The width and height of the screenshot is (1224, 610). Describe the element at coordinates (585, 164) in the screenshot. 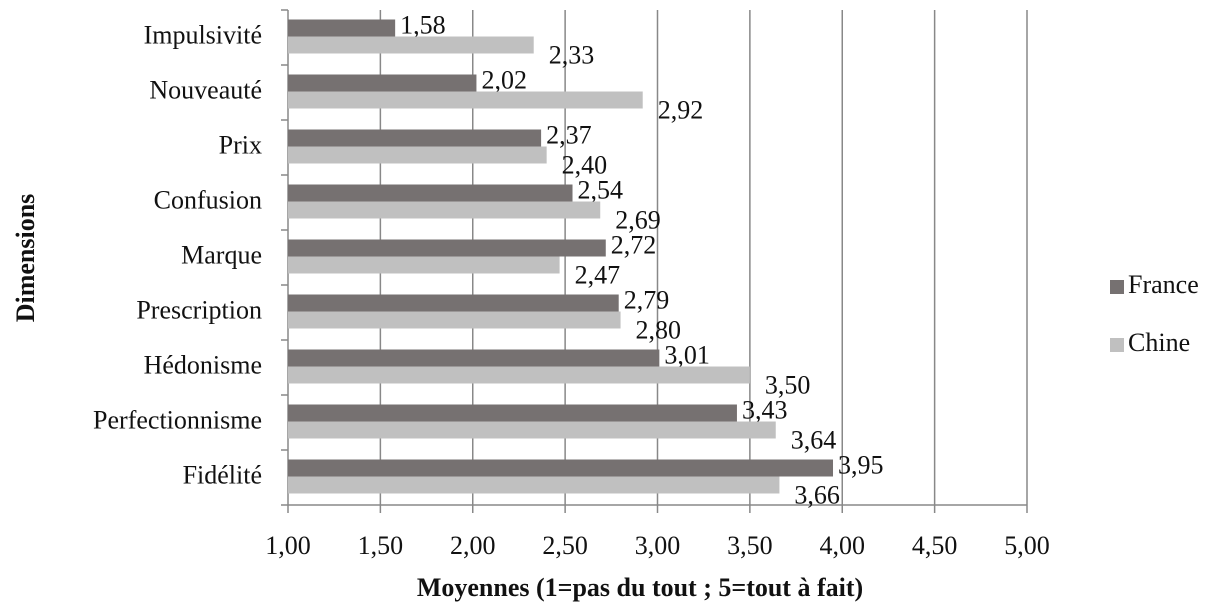

I see `data-label: 2,40` at that location.